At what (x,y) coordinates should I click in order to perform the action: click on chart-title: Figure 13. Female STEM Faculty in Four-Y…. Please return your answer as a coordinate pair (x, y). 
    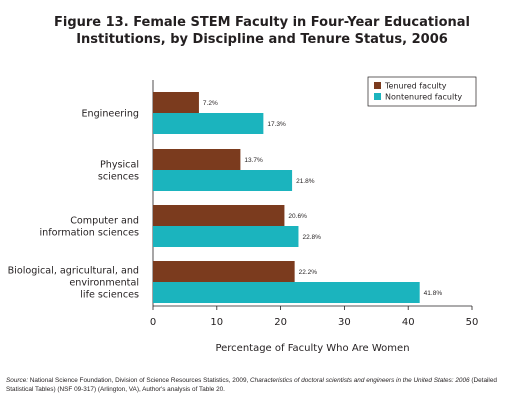
    Looking at the image, I should click on (262, 31).